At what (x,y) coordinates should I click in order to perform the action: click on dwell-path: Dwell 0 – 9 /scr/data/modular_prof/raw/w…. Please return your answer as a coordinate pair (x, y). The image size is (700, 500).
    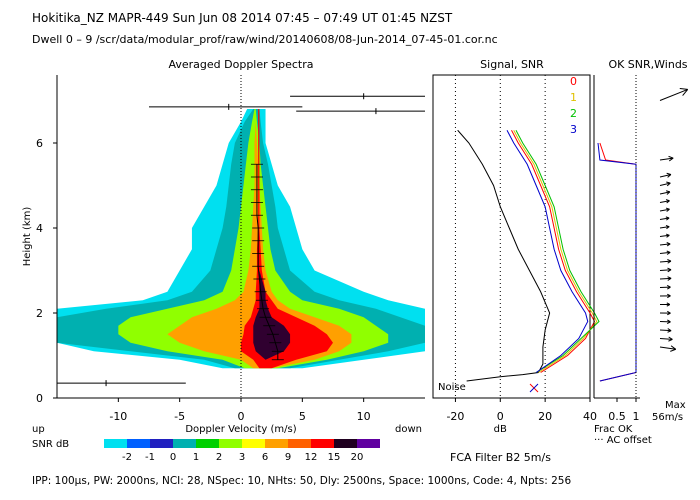
    Looking at the image, I should click on (265, 39).